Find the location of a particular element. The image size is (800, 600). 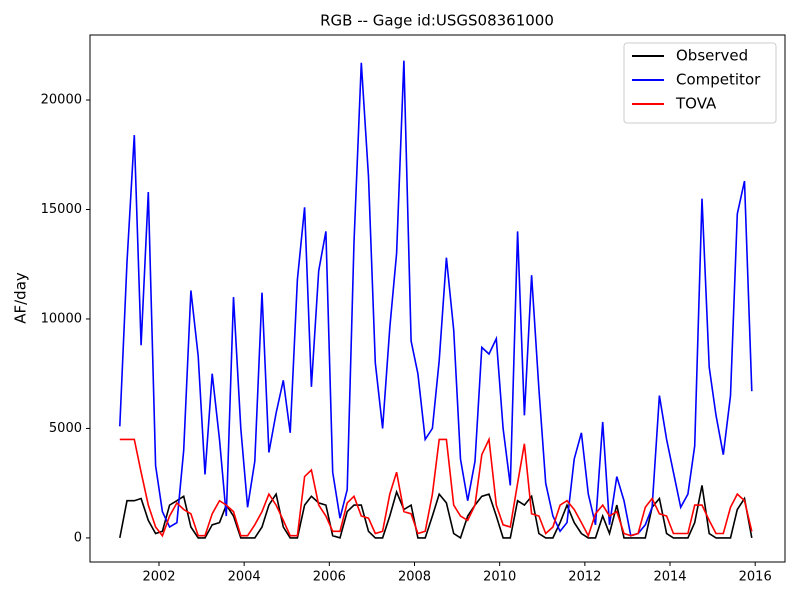

chart-title: RGB -- Gage id:USGS08361000 is located at coordinates (437, 21).